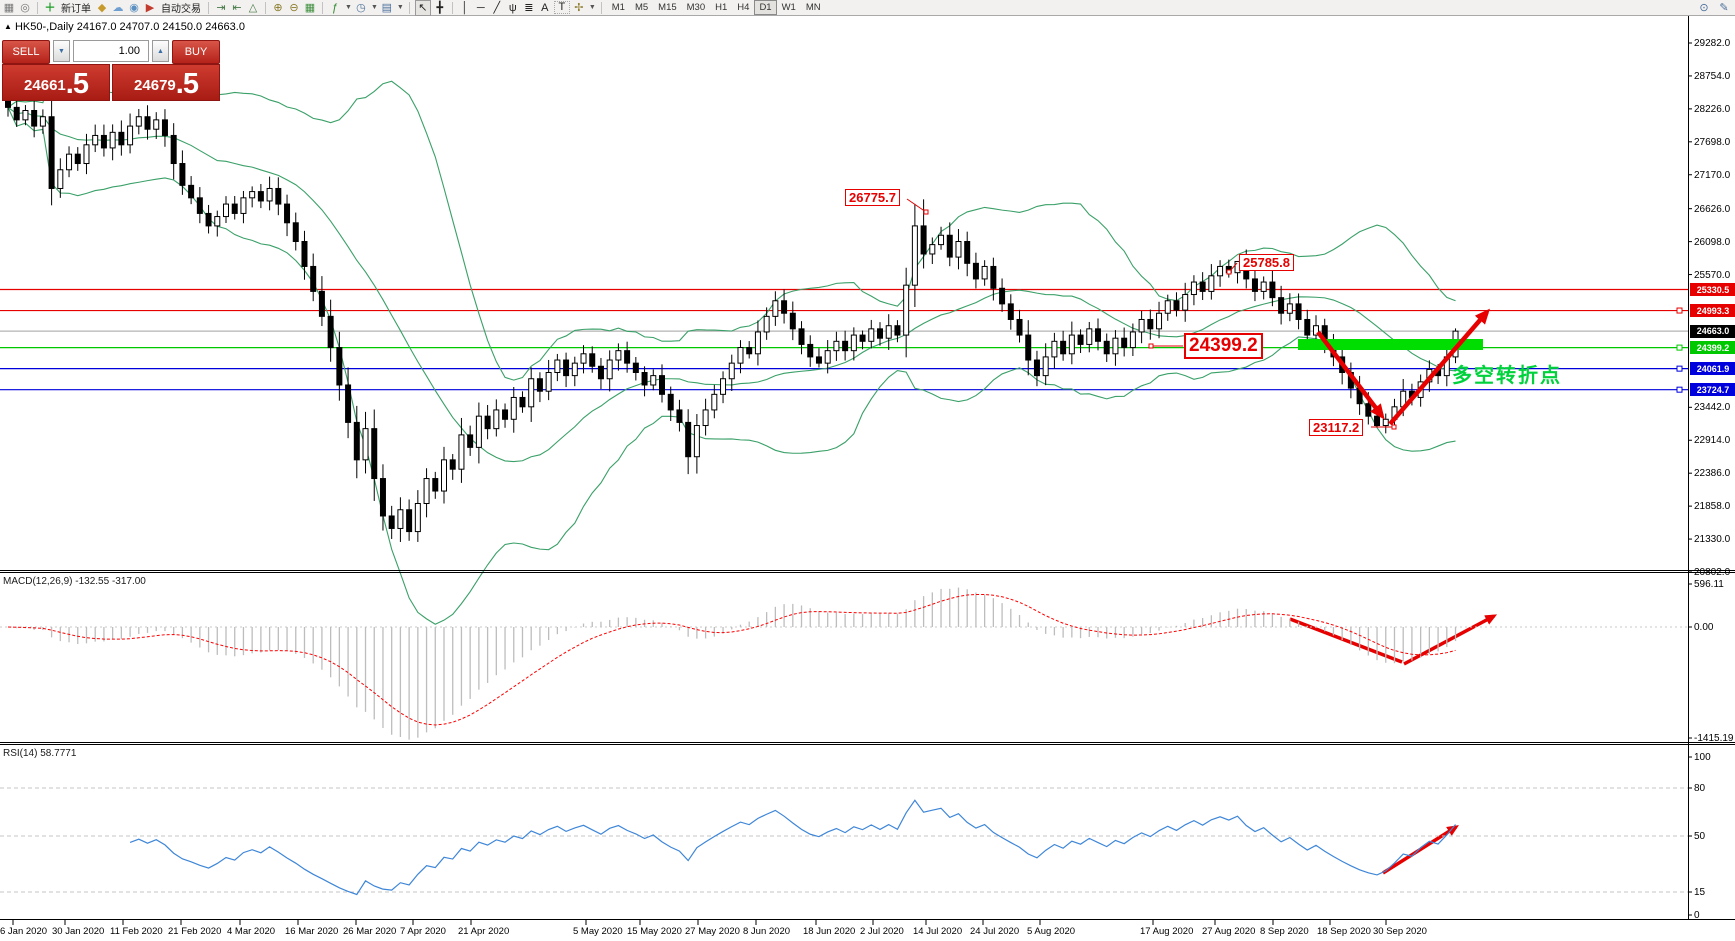 Image resolution: width=1735 pixels, height=941 pixels. What do you see at coordinates (78, 931) in the screenshot?
I see `date-axis-label: 30 Jan 2020` at bounding box center [78, 931].